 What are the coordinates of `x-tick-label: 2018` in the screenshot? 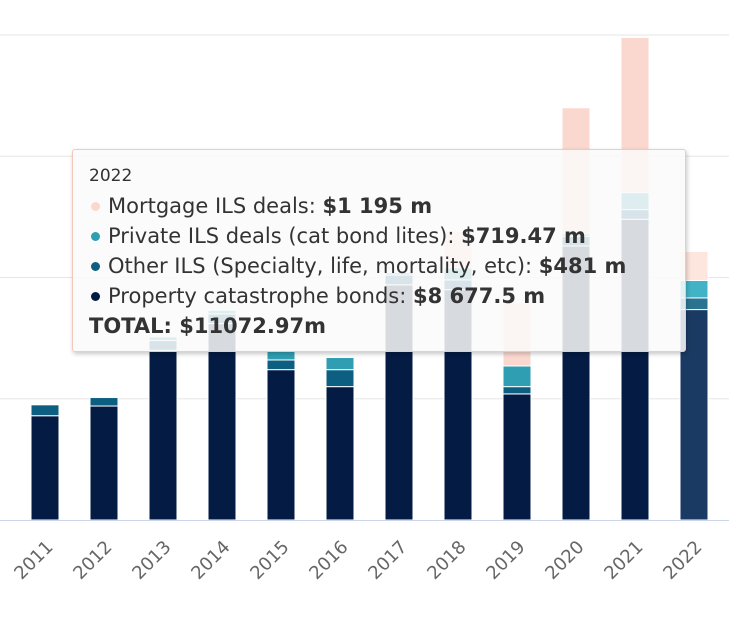 It's located at (446, 560).